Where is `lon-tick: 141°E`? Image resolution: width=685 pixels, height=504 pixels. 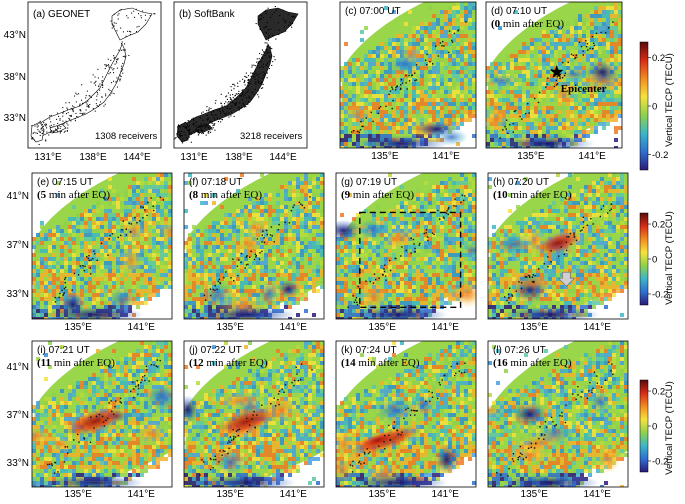
lon-tick: 141°E is located at coordinates (592, 156).